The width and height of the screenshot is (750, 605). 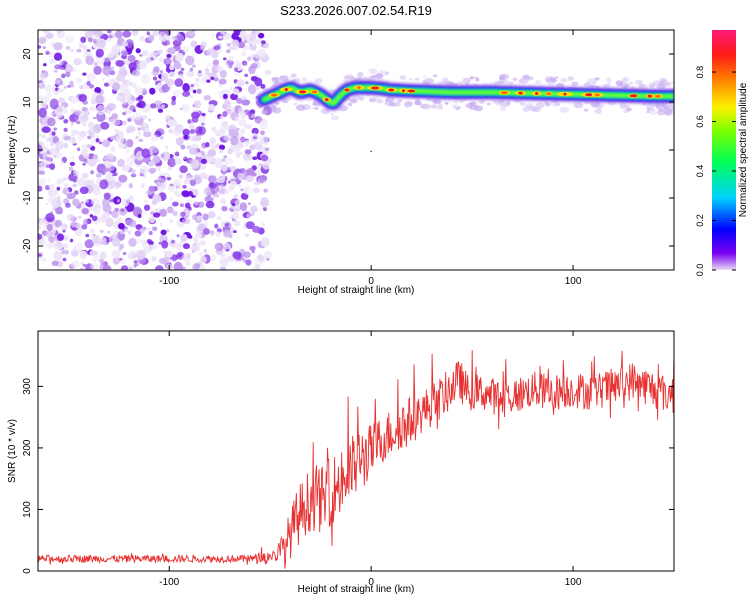 I want to click on snr-xlabel: Height of straight line (km), so click(x=356, y=589).